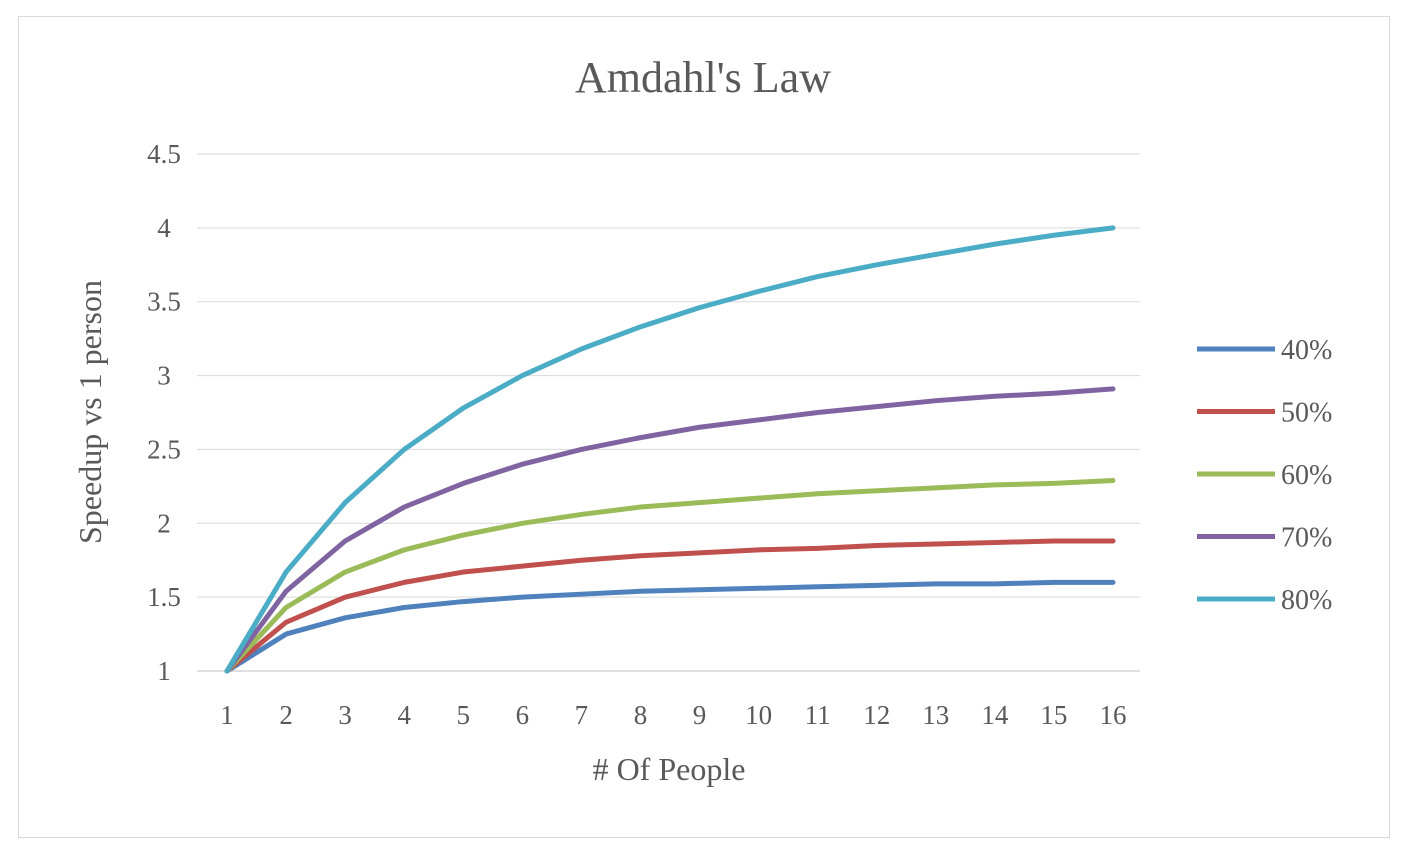 This screenshot has width=1408, height=854. Describe the element at coordinates (90, 412) in the screenshot. I see `y-axis-label: Speedup vs 1 person` at that location.